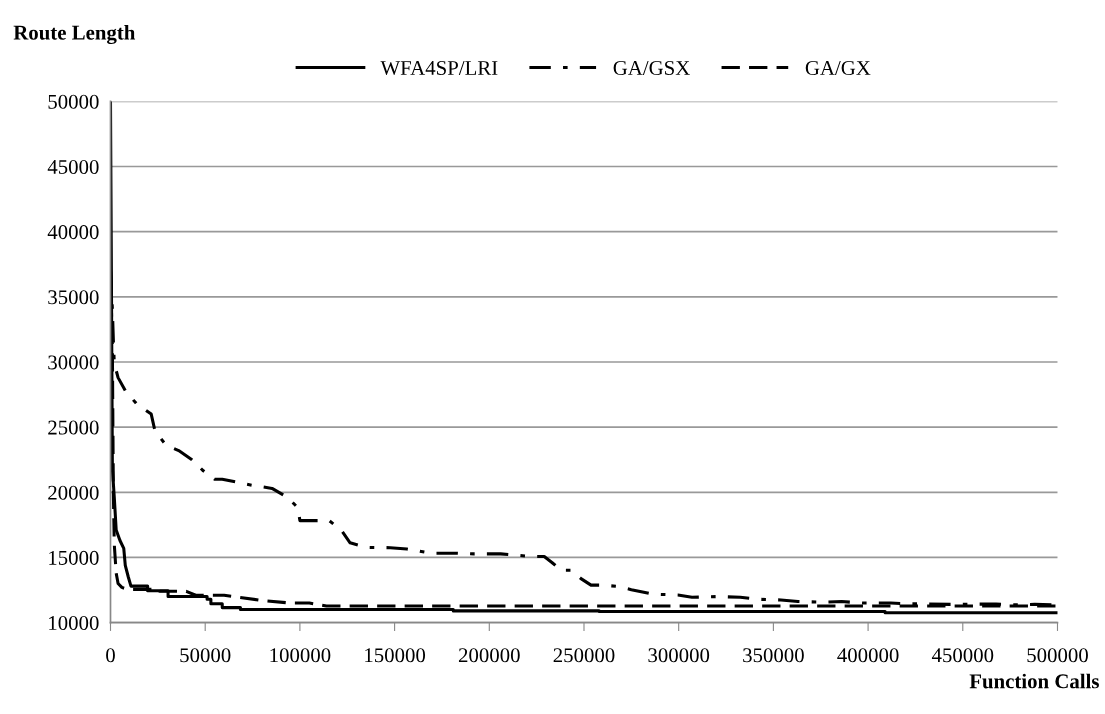 The height and width of the screenshot is (714, 1105). I want to click on x-tick-label: 300000, so click(679, 655).